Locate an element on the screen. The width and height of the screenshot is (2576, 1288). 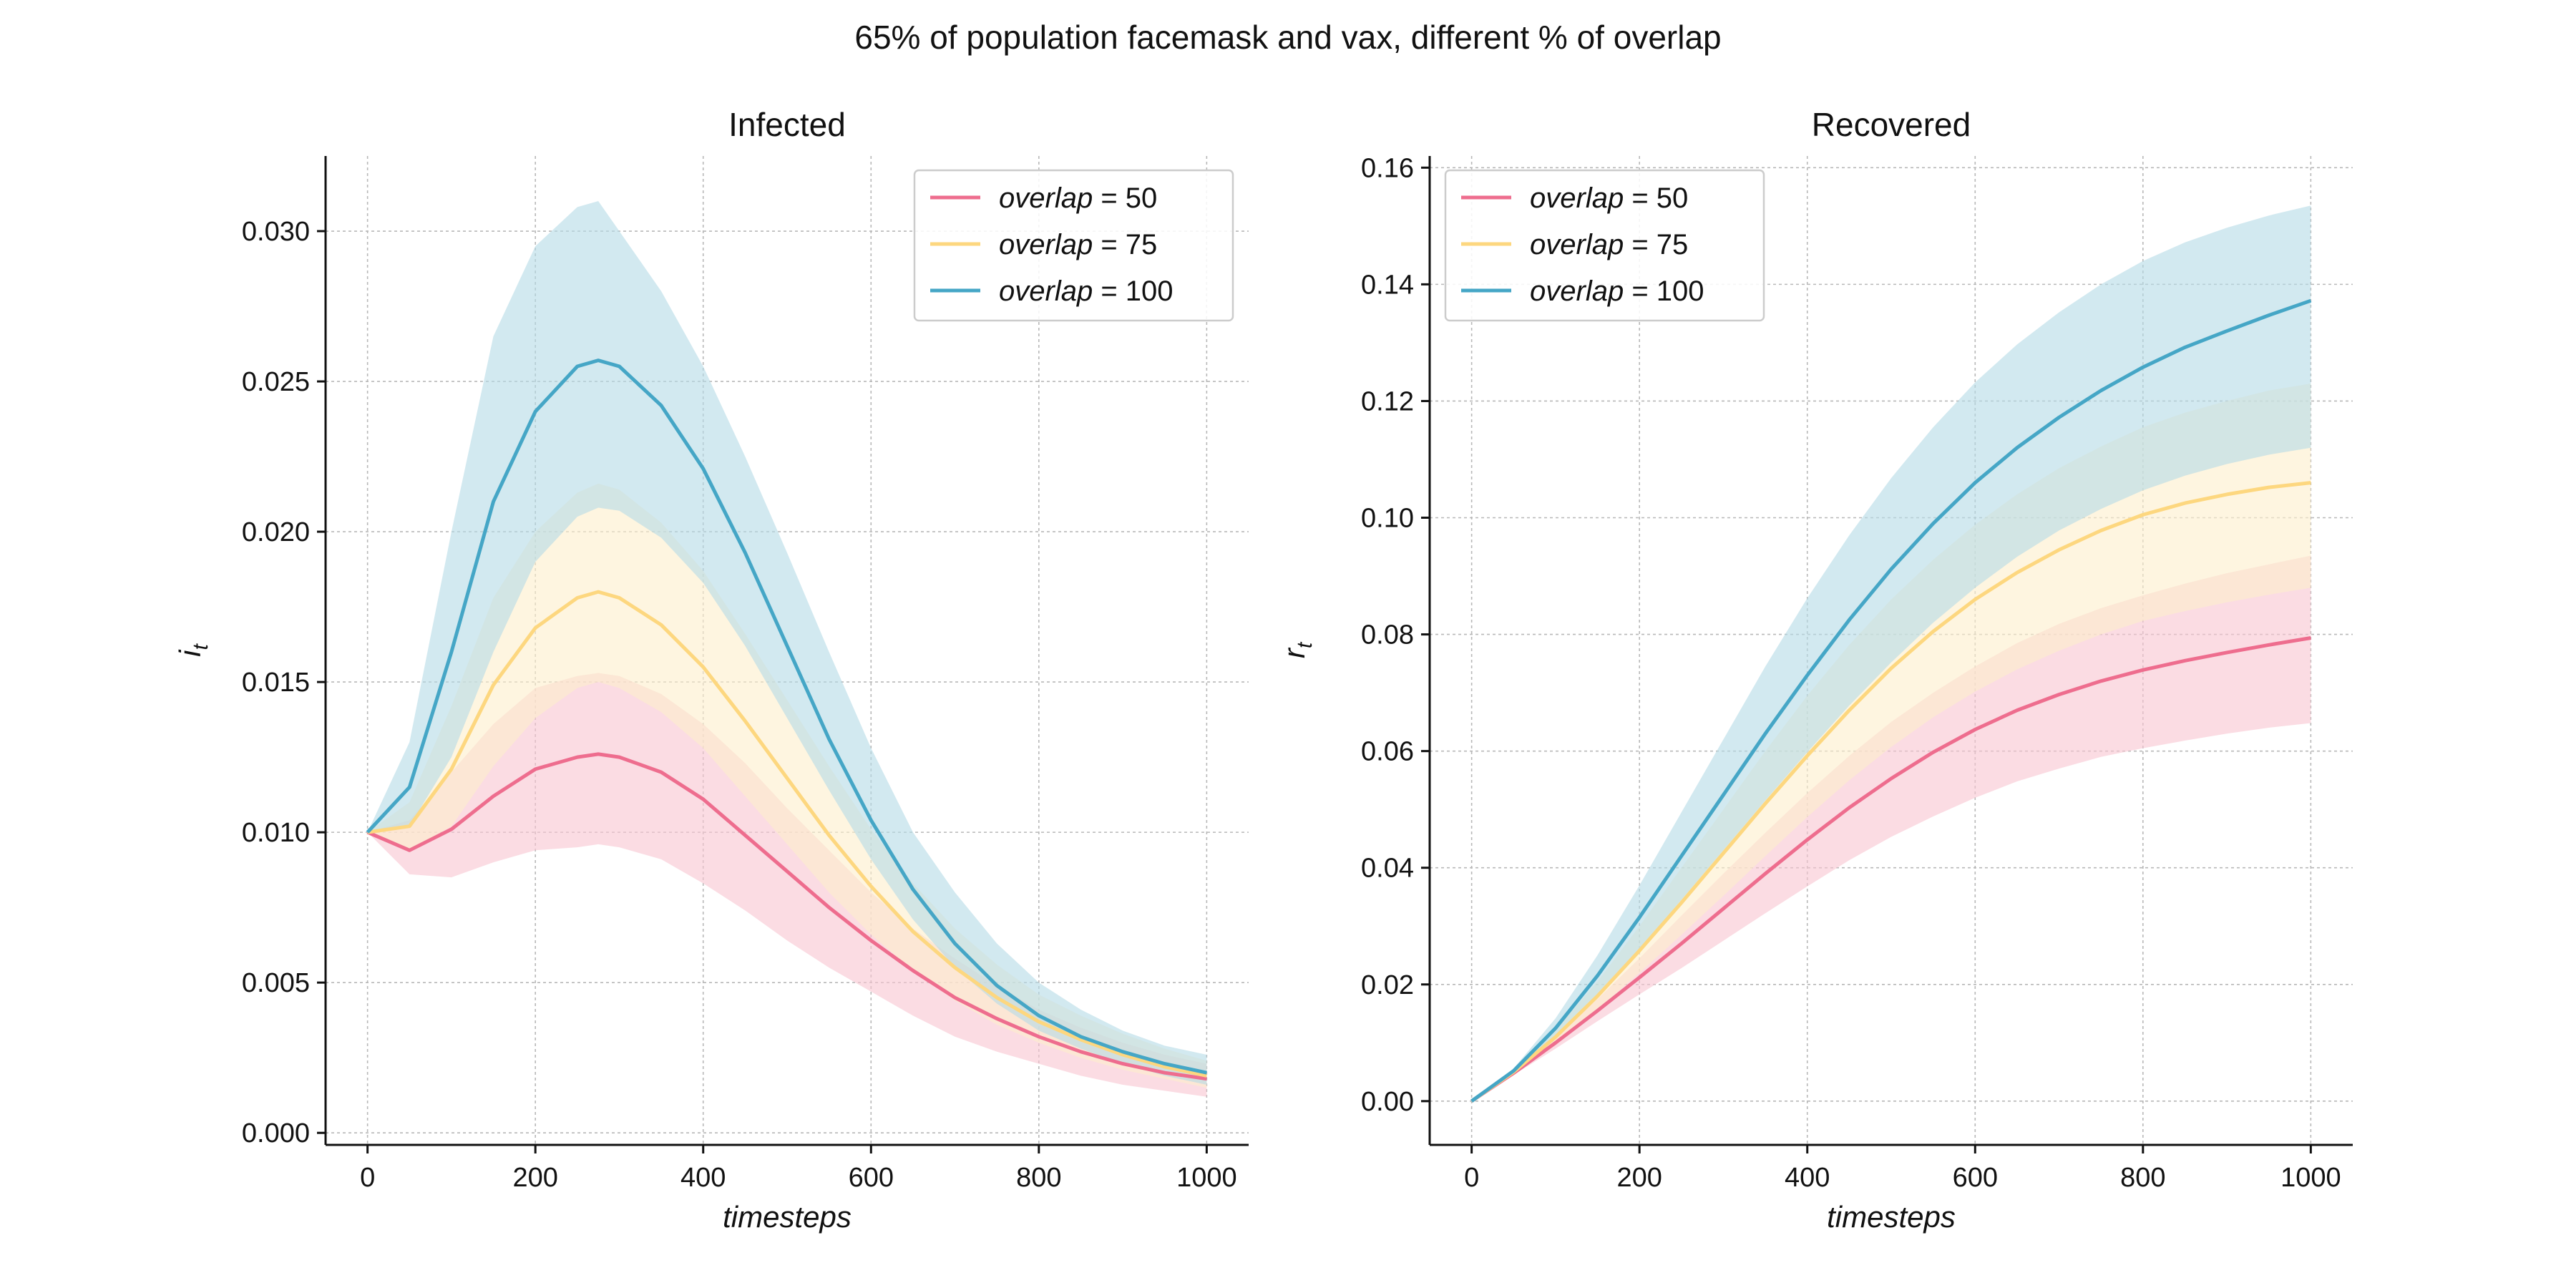
recovered-ytick-label: 0.06 is located at coordinates (1387, 752).